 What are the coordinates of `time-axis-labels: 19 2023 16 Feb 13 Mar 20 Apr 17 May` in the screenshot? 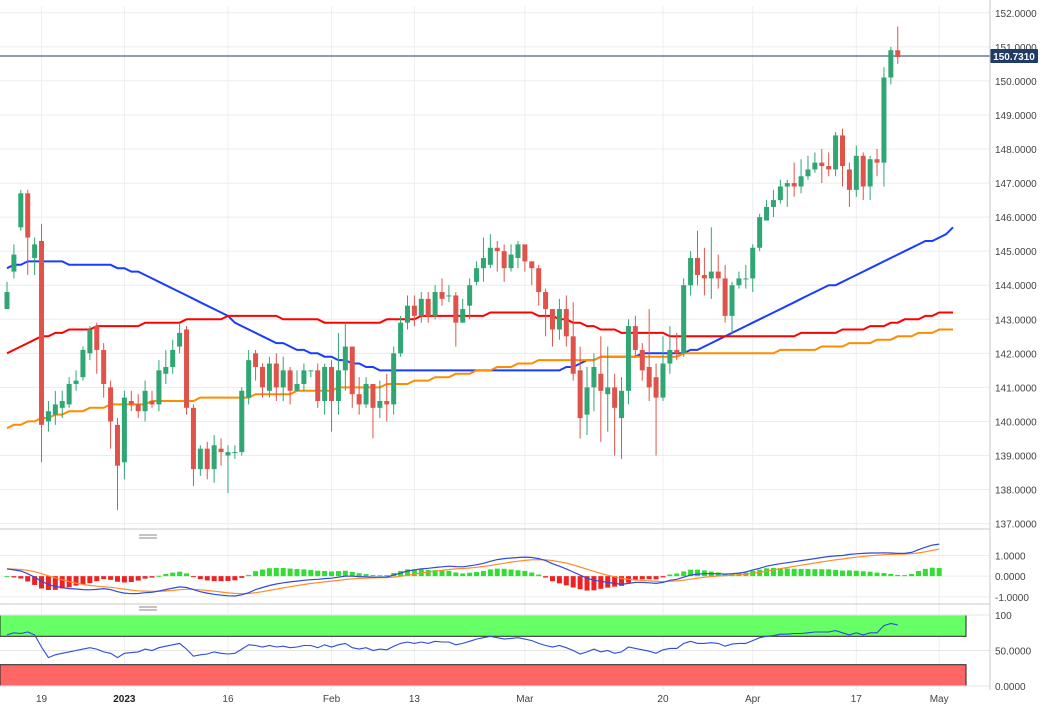 It's located at (492, 699).